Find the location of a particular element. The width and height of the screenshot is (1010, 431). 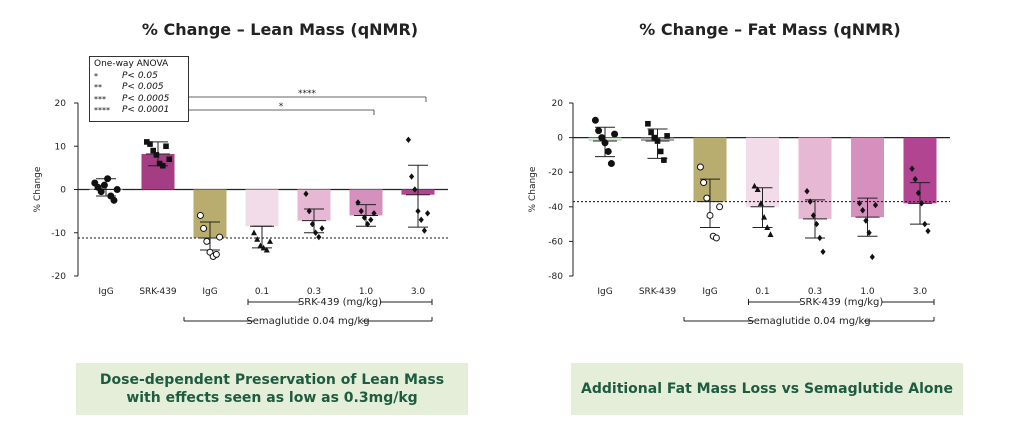

y-tick-label: -60 is located at coordinates (555, 242).